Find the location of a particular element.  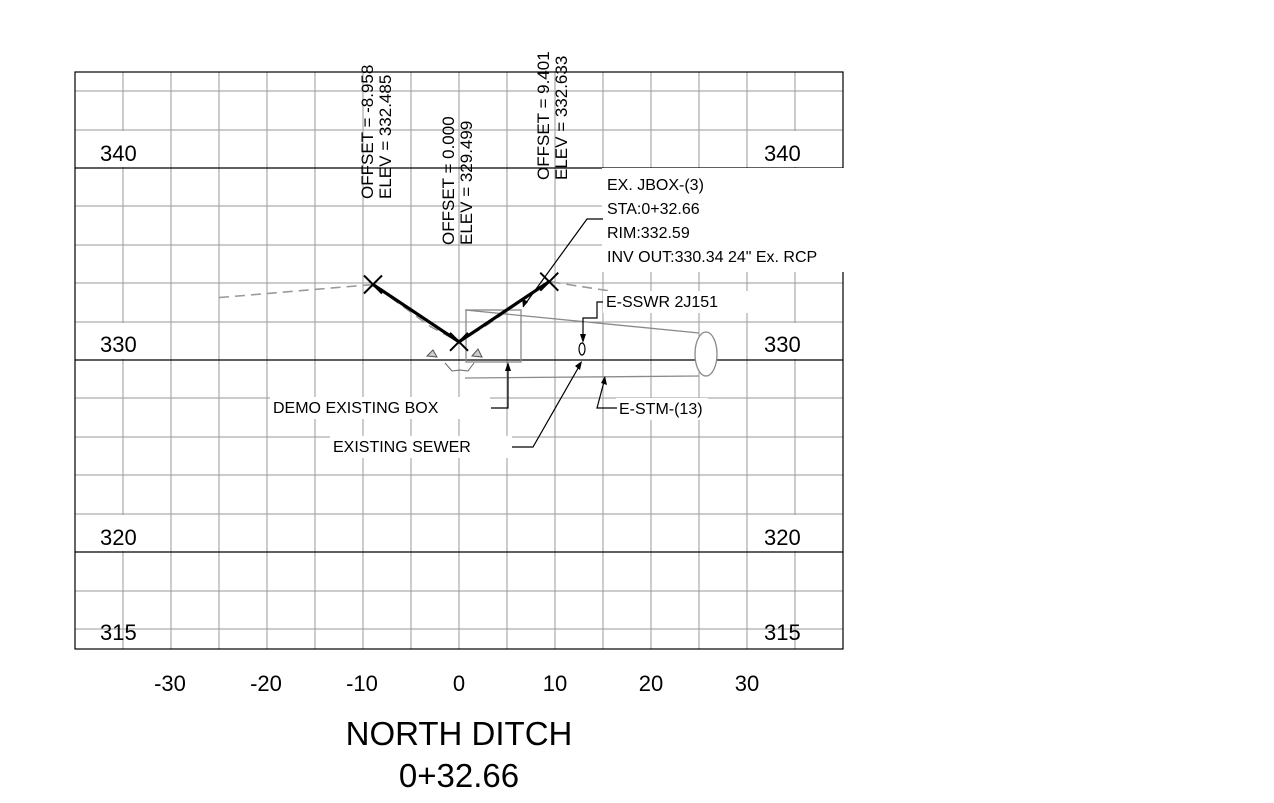

sewer-tag-callout: E-SSWR 2J151 is located at coordinates (666, 317).